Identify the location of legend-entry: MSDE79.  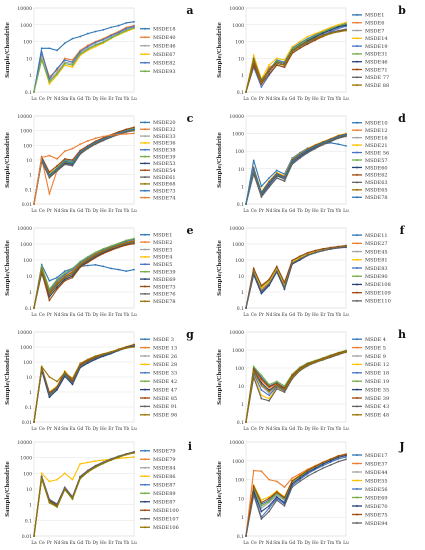
(164, 460).